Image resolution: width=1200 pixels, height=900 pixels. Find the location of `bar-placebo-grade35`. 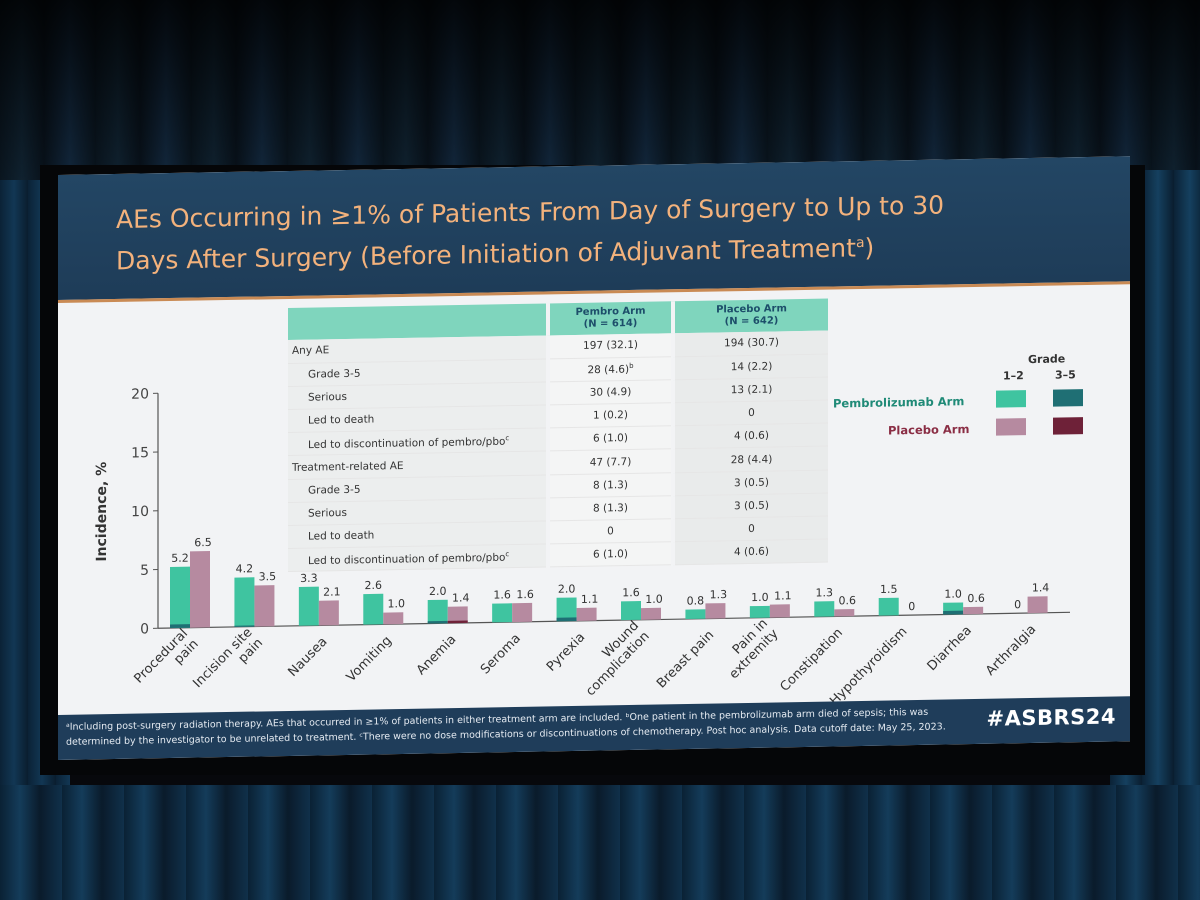

bar-placebo-grade35 is located at coordinates (457, 622).